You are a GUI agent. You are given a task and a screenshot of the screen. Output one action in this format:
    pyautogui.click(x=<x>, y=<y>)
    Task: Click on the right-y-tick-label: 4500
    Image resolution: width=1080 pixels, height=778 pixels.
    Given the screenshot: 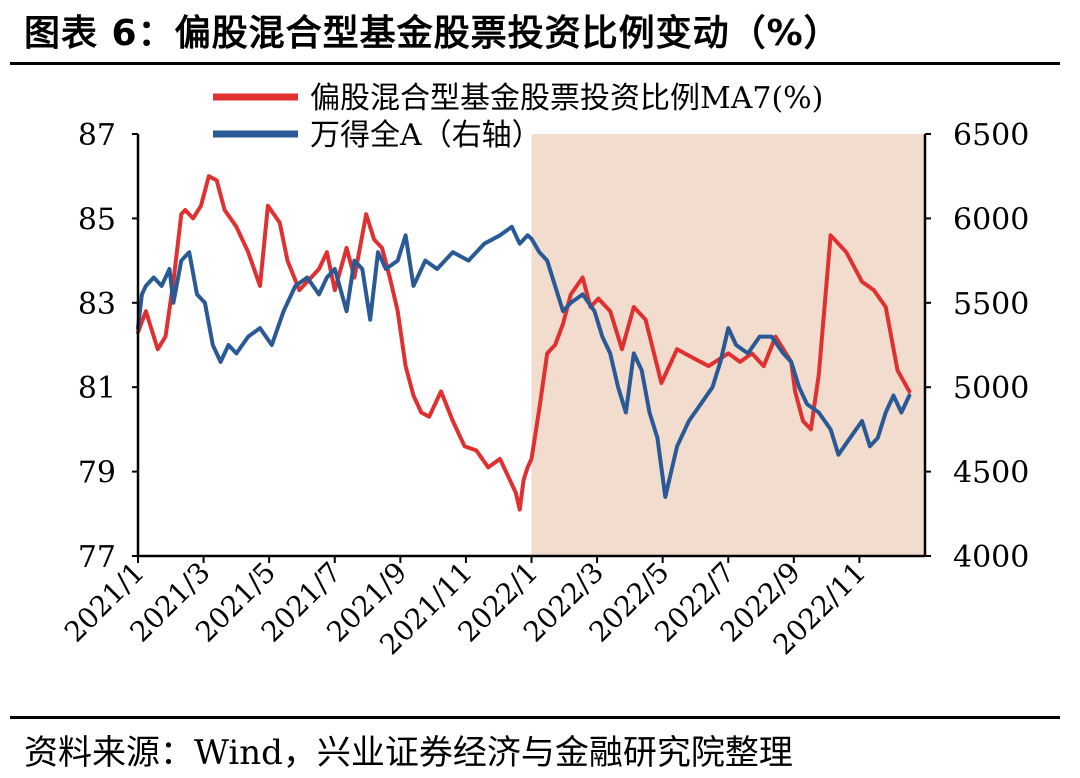 What is the action you would take?
    pyautogui.click(x=991, y=473)
    